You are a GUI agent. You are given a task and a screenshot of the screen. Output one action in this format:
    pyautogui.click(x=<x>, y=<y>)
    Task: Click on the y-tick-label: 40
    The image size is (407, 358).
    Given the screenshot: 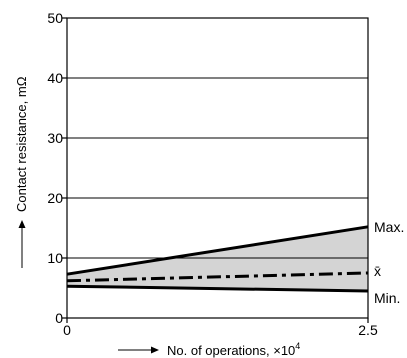 What is the action you would take?
    pyautogui.click(x=55, y=78)
    